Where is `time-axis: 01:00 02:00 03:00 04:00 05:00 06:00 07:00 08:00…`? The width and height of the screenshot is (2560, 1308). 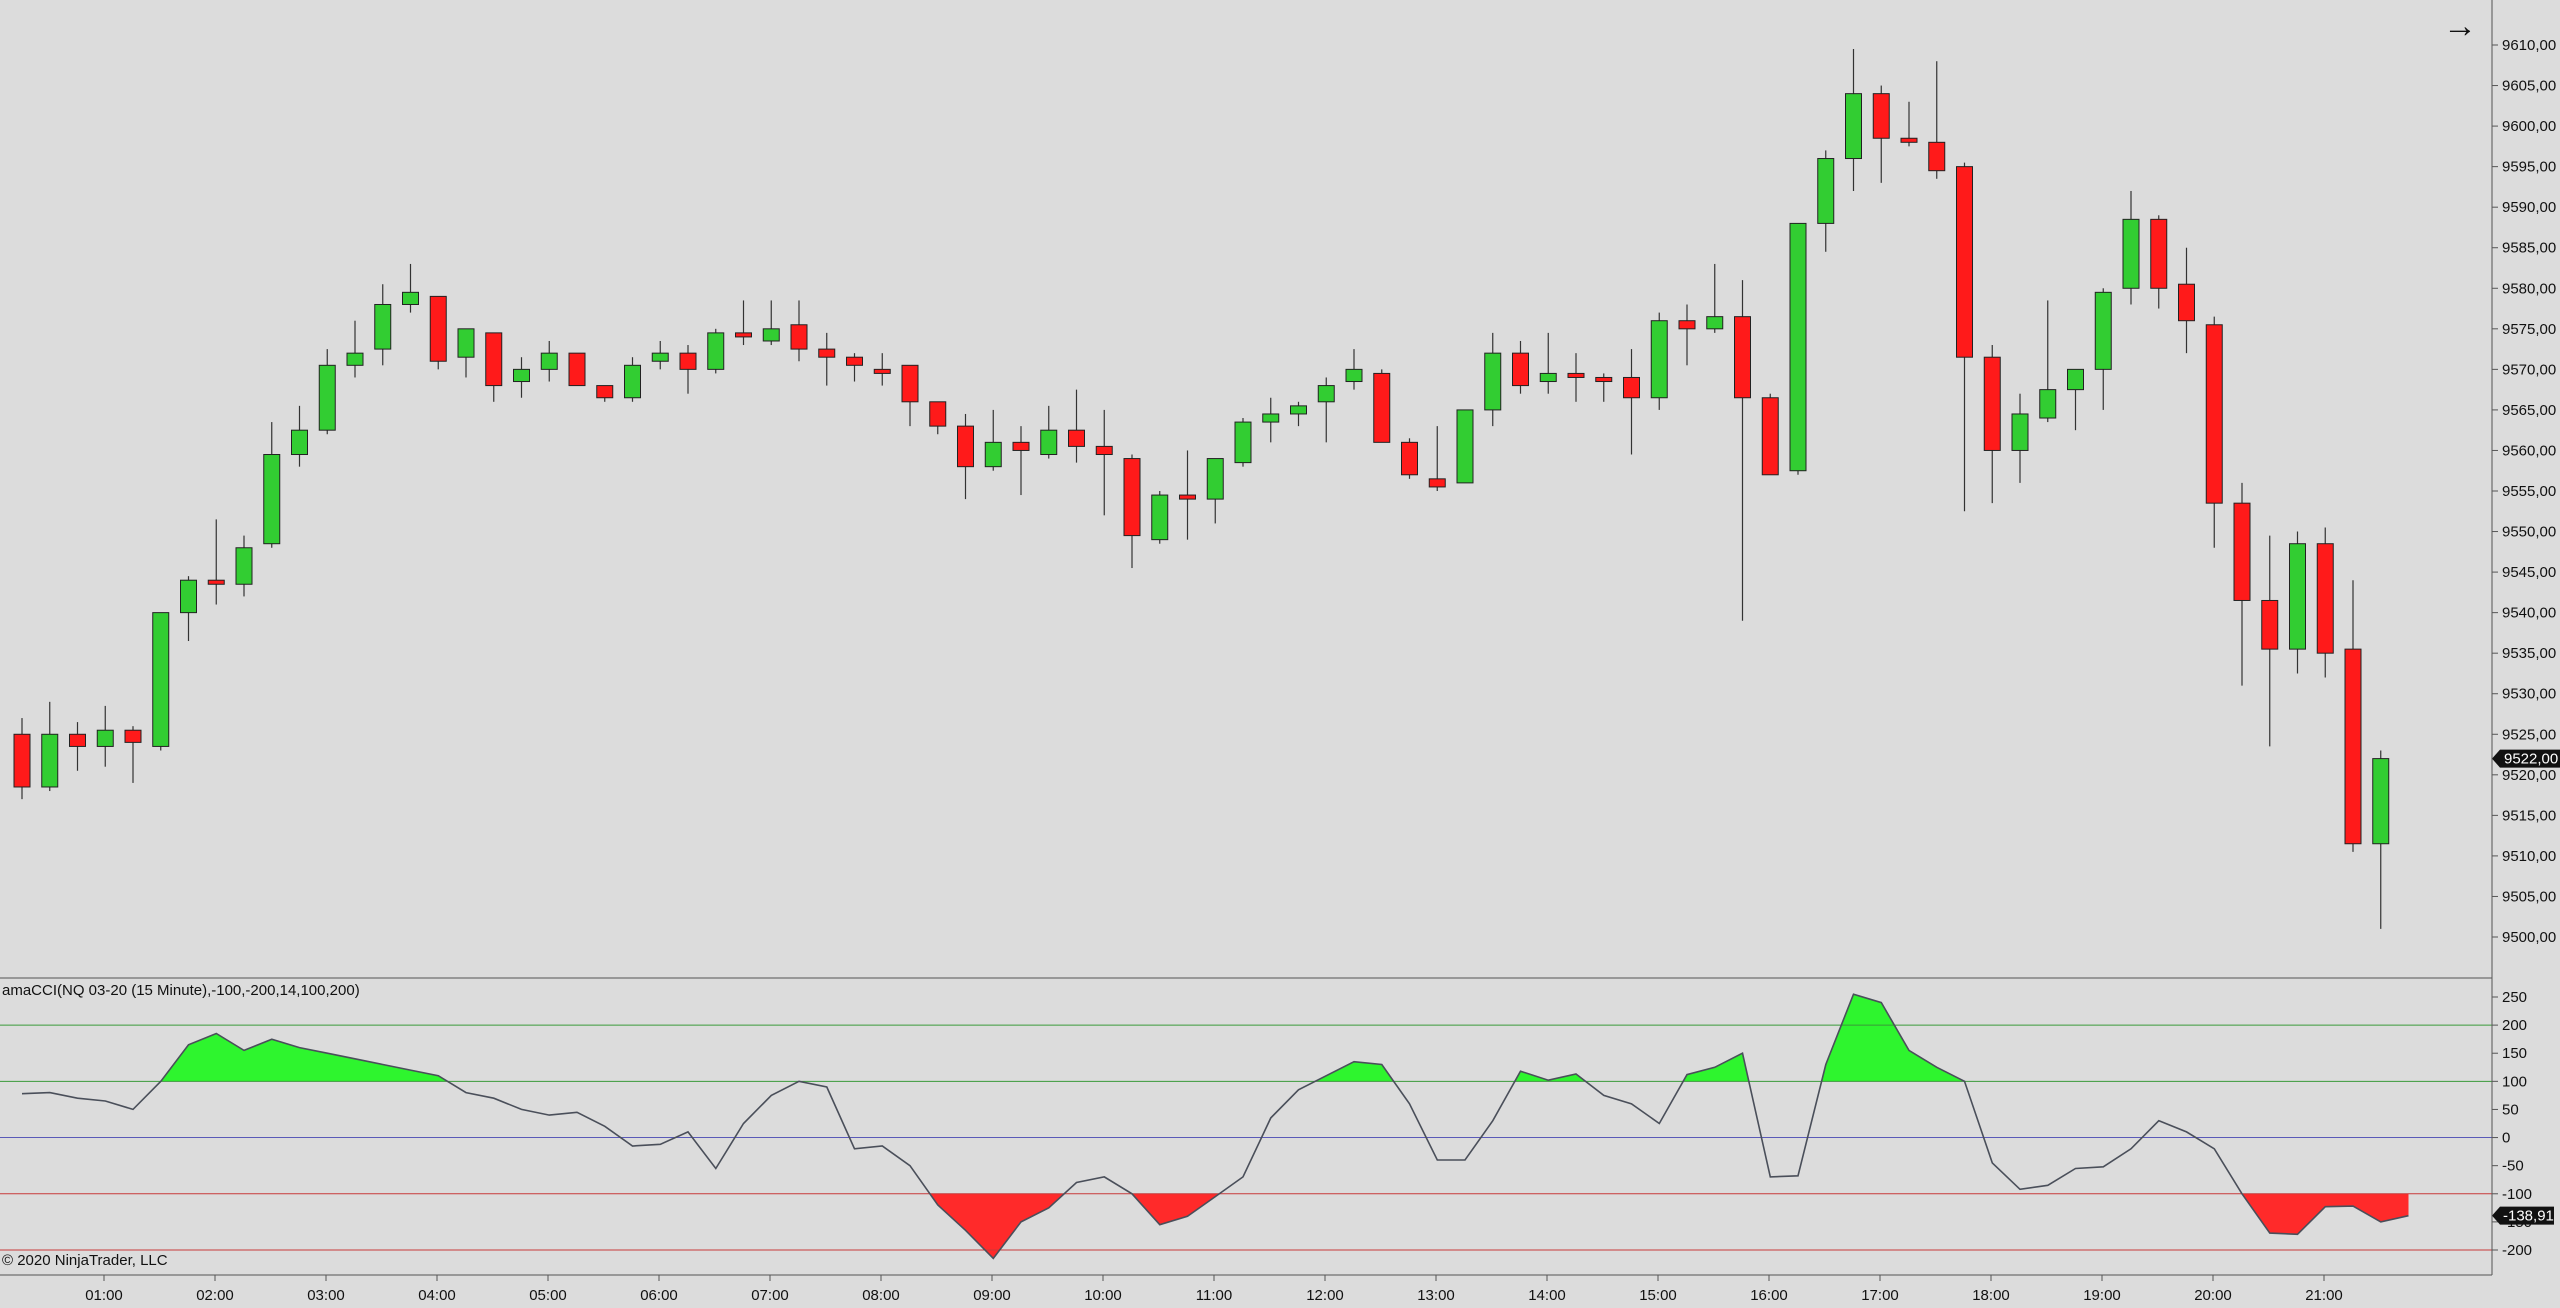
time-axis: 01:00 02:00 03:00 04:00 05:00 06:00 07:00 08:00… is located at coordinates (1214, 1289).